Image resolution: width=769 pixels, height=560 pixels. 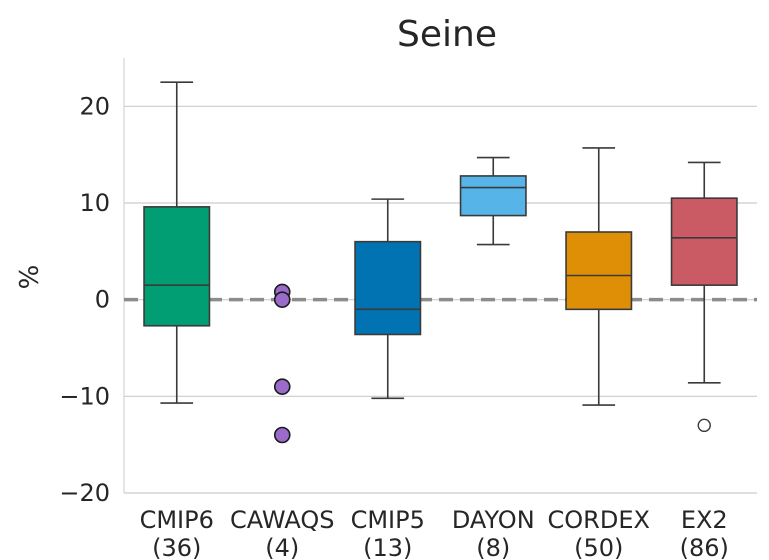 What do you see at coordinates (84, 396) in the screenshot?
I see `y-tick-label-1: −10` at bounding box center [84, 396].